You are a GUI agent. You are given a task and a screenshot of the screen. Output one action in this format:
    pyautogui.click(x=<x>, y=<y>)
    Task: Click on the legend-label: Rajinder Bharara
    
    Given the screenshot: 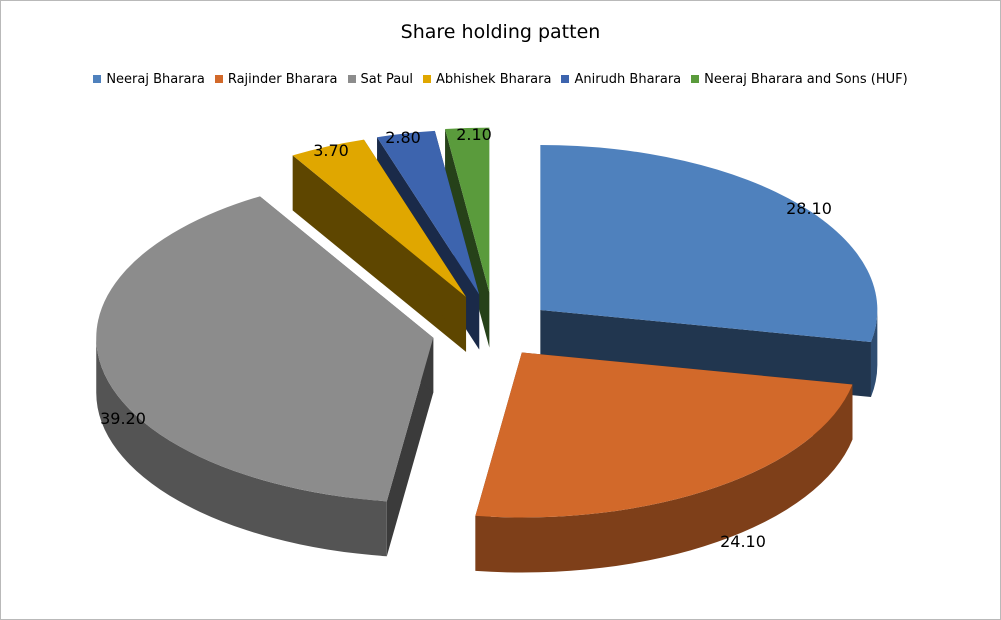 What is the action you would take?
    pyautogui.click(x=282, y=79)
    